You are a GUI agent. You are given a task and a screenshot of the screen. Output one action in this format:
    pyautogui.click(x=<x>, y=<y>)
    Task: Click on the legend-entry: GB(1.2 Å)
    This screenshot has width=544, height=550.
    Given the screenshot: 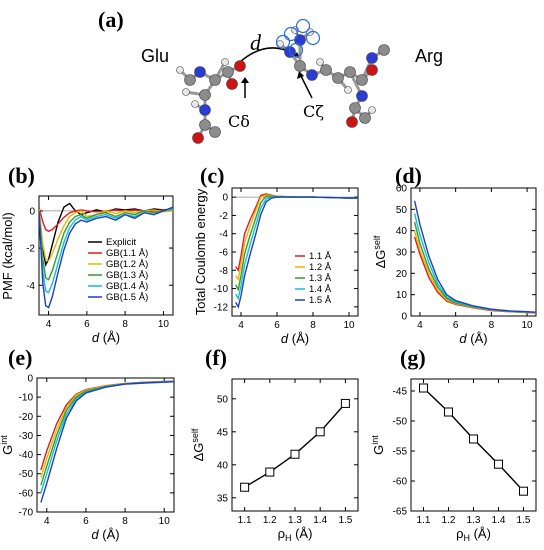 What is the action you would take?
    pyautogui.click(x=127, y=264)
    